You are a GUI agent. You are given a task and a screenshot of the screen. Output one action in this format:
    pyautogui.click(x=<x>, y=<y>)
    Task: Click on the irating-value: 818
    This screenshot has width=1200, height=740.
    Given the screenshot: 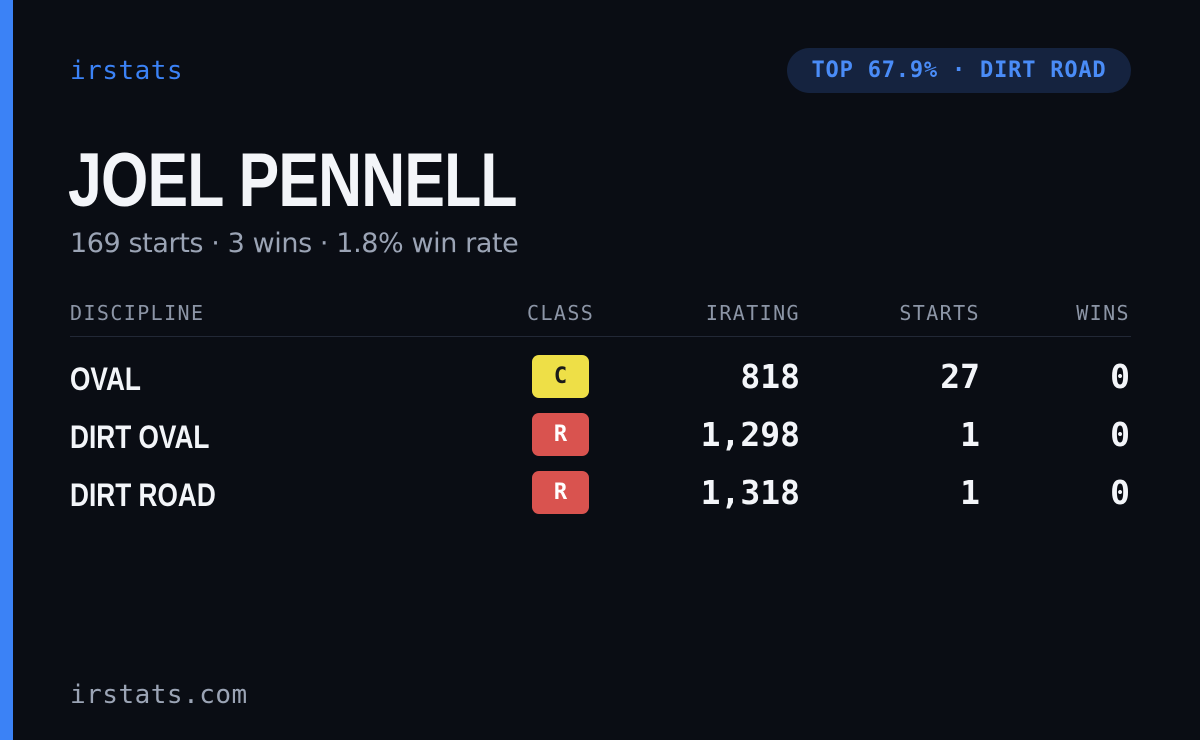 What is the action you would take?
    pyautogui.click(x=770, y=376)
    